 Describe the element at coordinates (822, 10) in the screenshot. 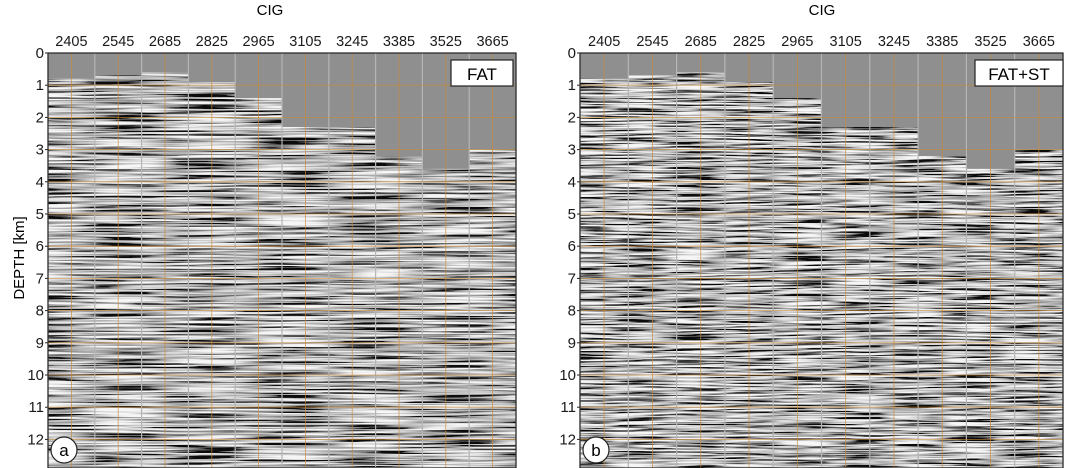

I see `panel-b-cig-title: CIG` at that location.